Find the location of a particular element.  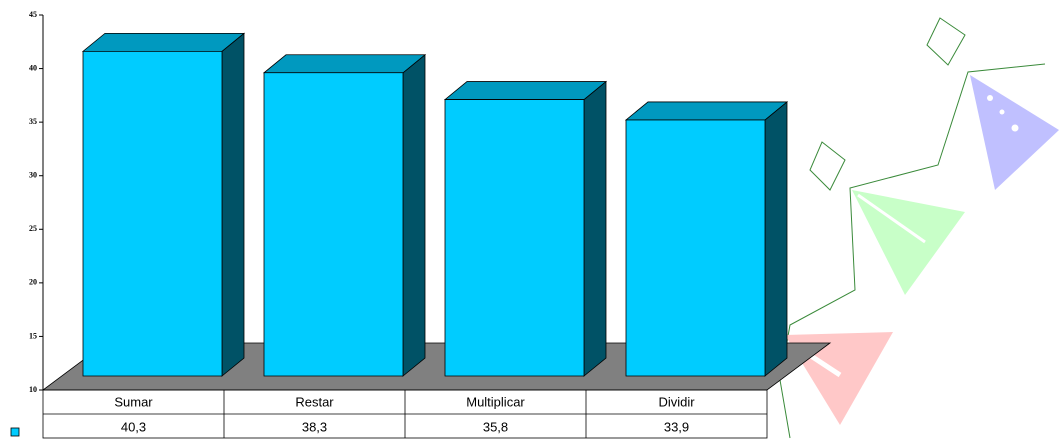

y-tick-label: 10 is located at coordinates (33, 389).